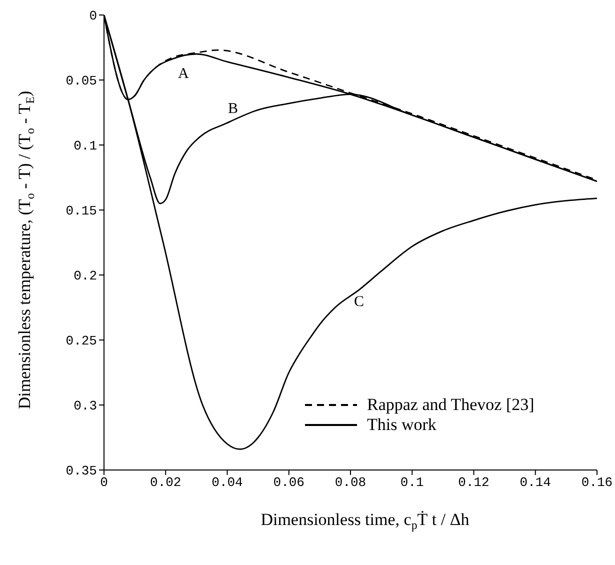 The width and height of the screenshot is (615, 565). What do you see at coordinates (81, 81) in the screenshot?
I see `y-tick-label: 0.05` at bounding box center [81, 81].